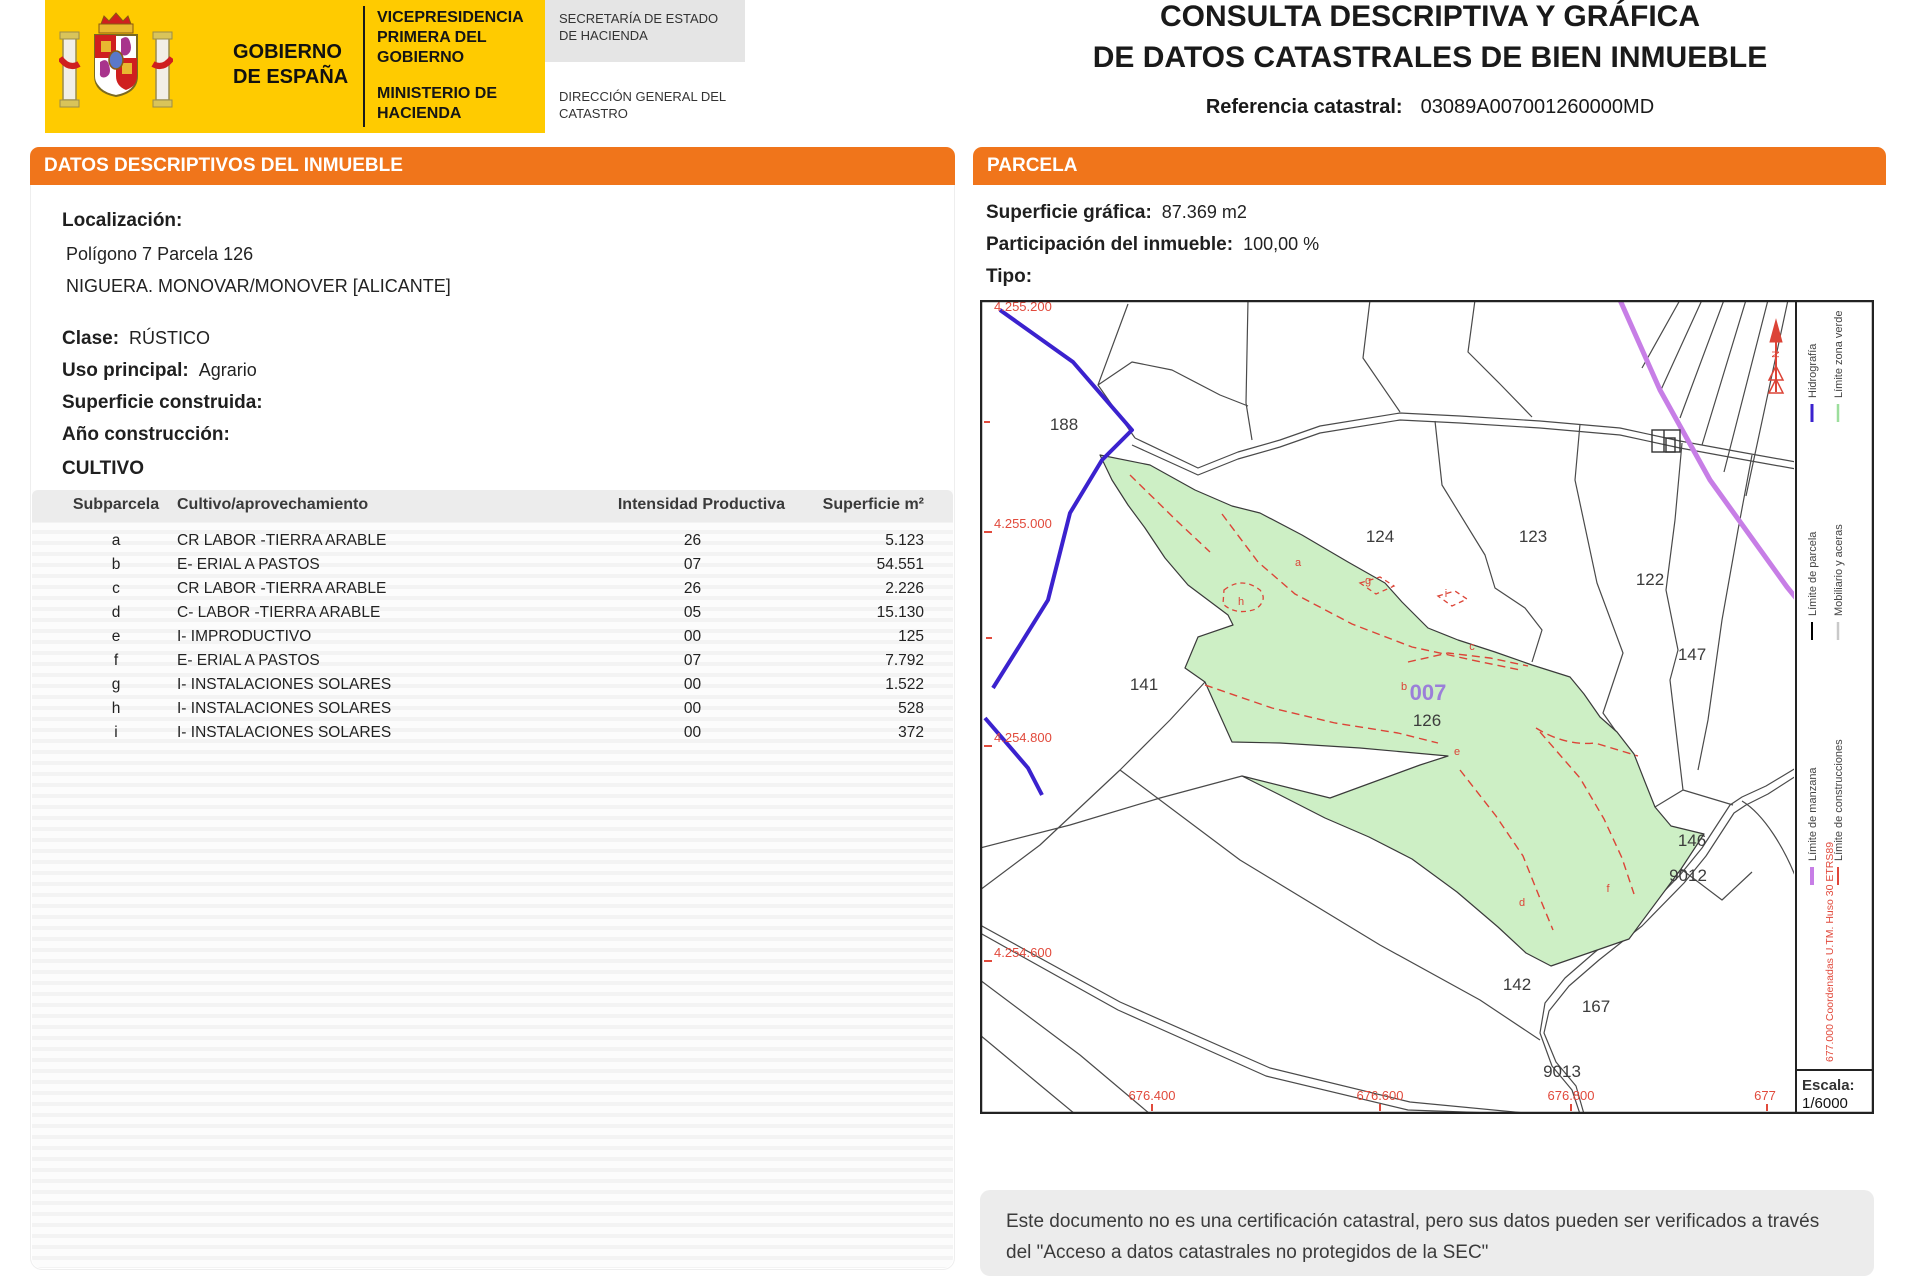 This screenshot has width=1920, height=1280. What do you see at coordinates (517, 684) in the screenshot?
I see `table-row: g I- INSTALACIONES SOLARES 00 1.522` at bounding box center [517, 684].